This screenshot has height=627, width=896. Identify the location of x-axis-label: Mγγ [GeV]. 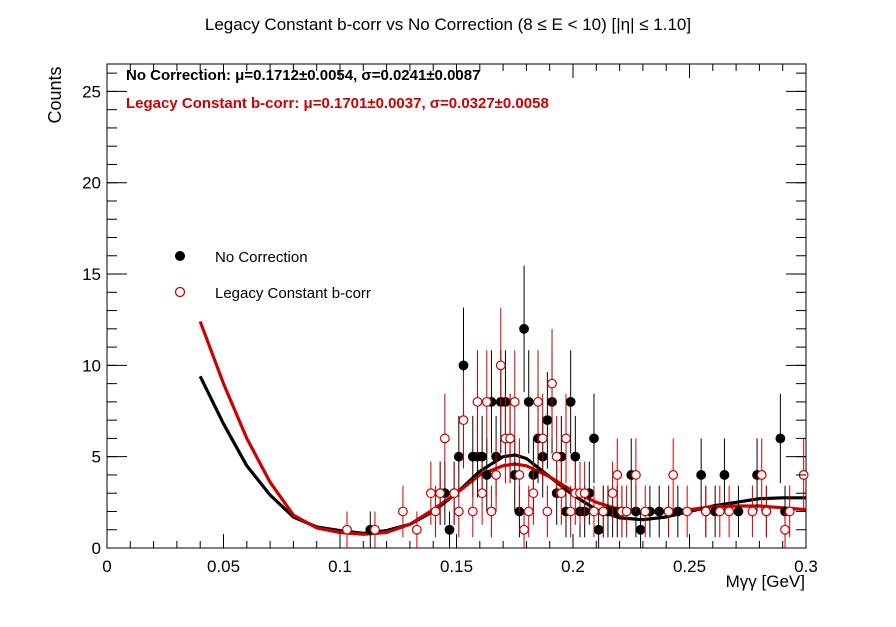
(765, 581).